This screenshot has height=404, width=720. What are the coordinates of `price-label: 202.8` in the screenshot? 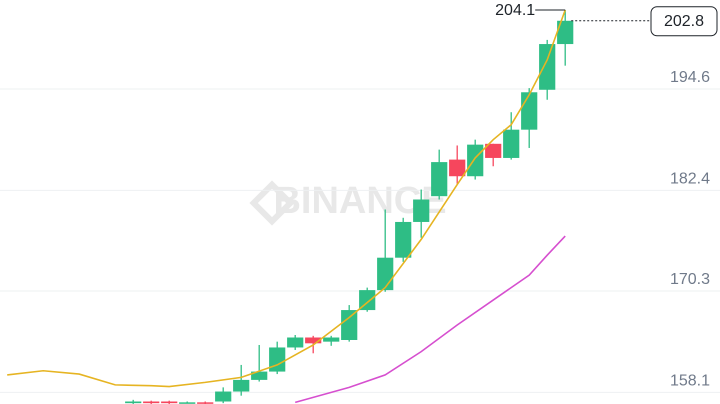 It's located at (684, 21).